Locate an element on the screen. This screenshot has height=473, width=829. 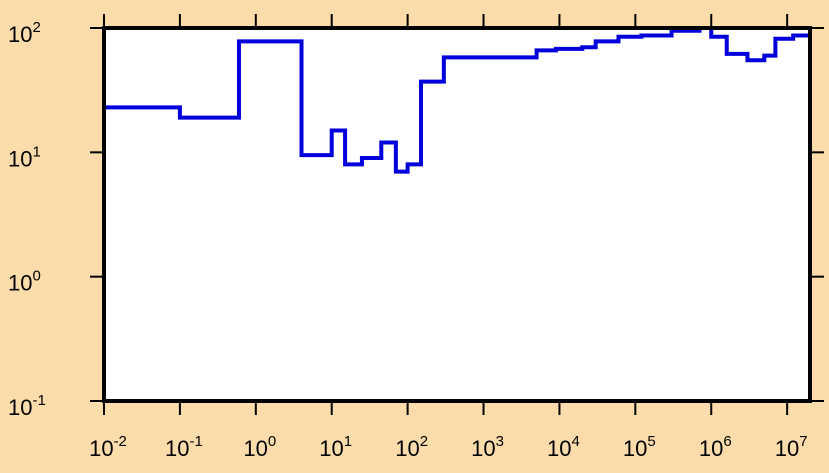
x-tick-label: 10² is located at coordinates (411, 447).